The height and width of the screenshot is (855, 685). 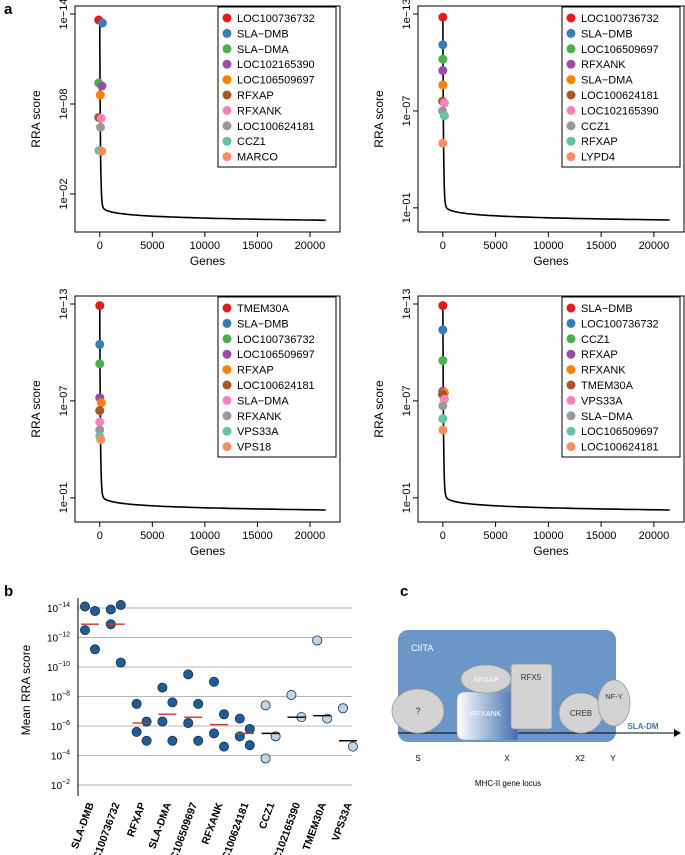 What do you see at coordinates (60, 756) in the screenshot?
I see `y-tick-label: 10⁻⁴` at bounding box center [60, 756].